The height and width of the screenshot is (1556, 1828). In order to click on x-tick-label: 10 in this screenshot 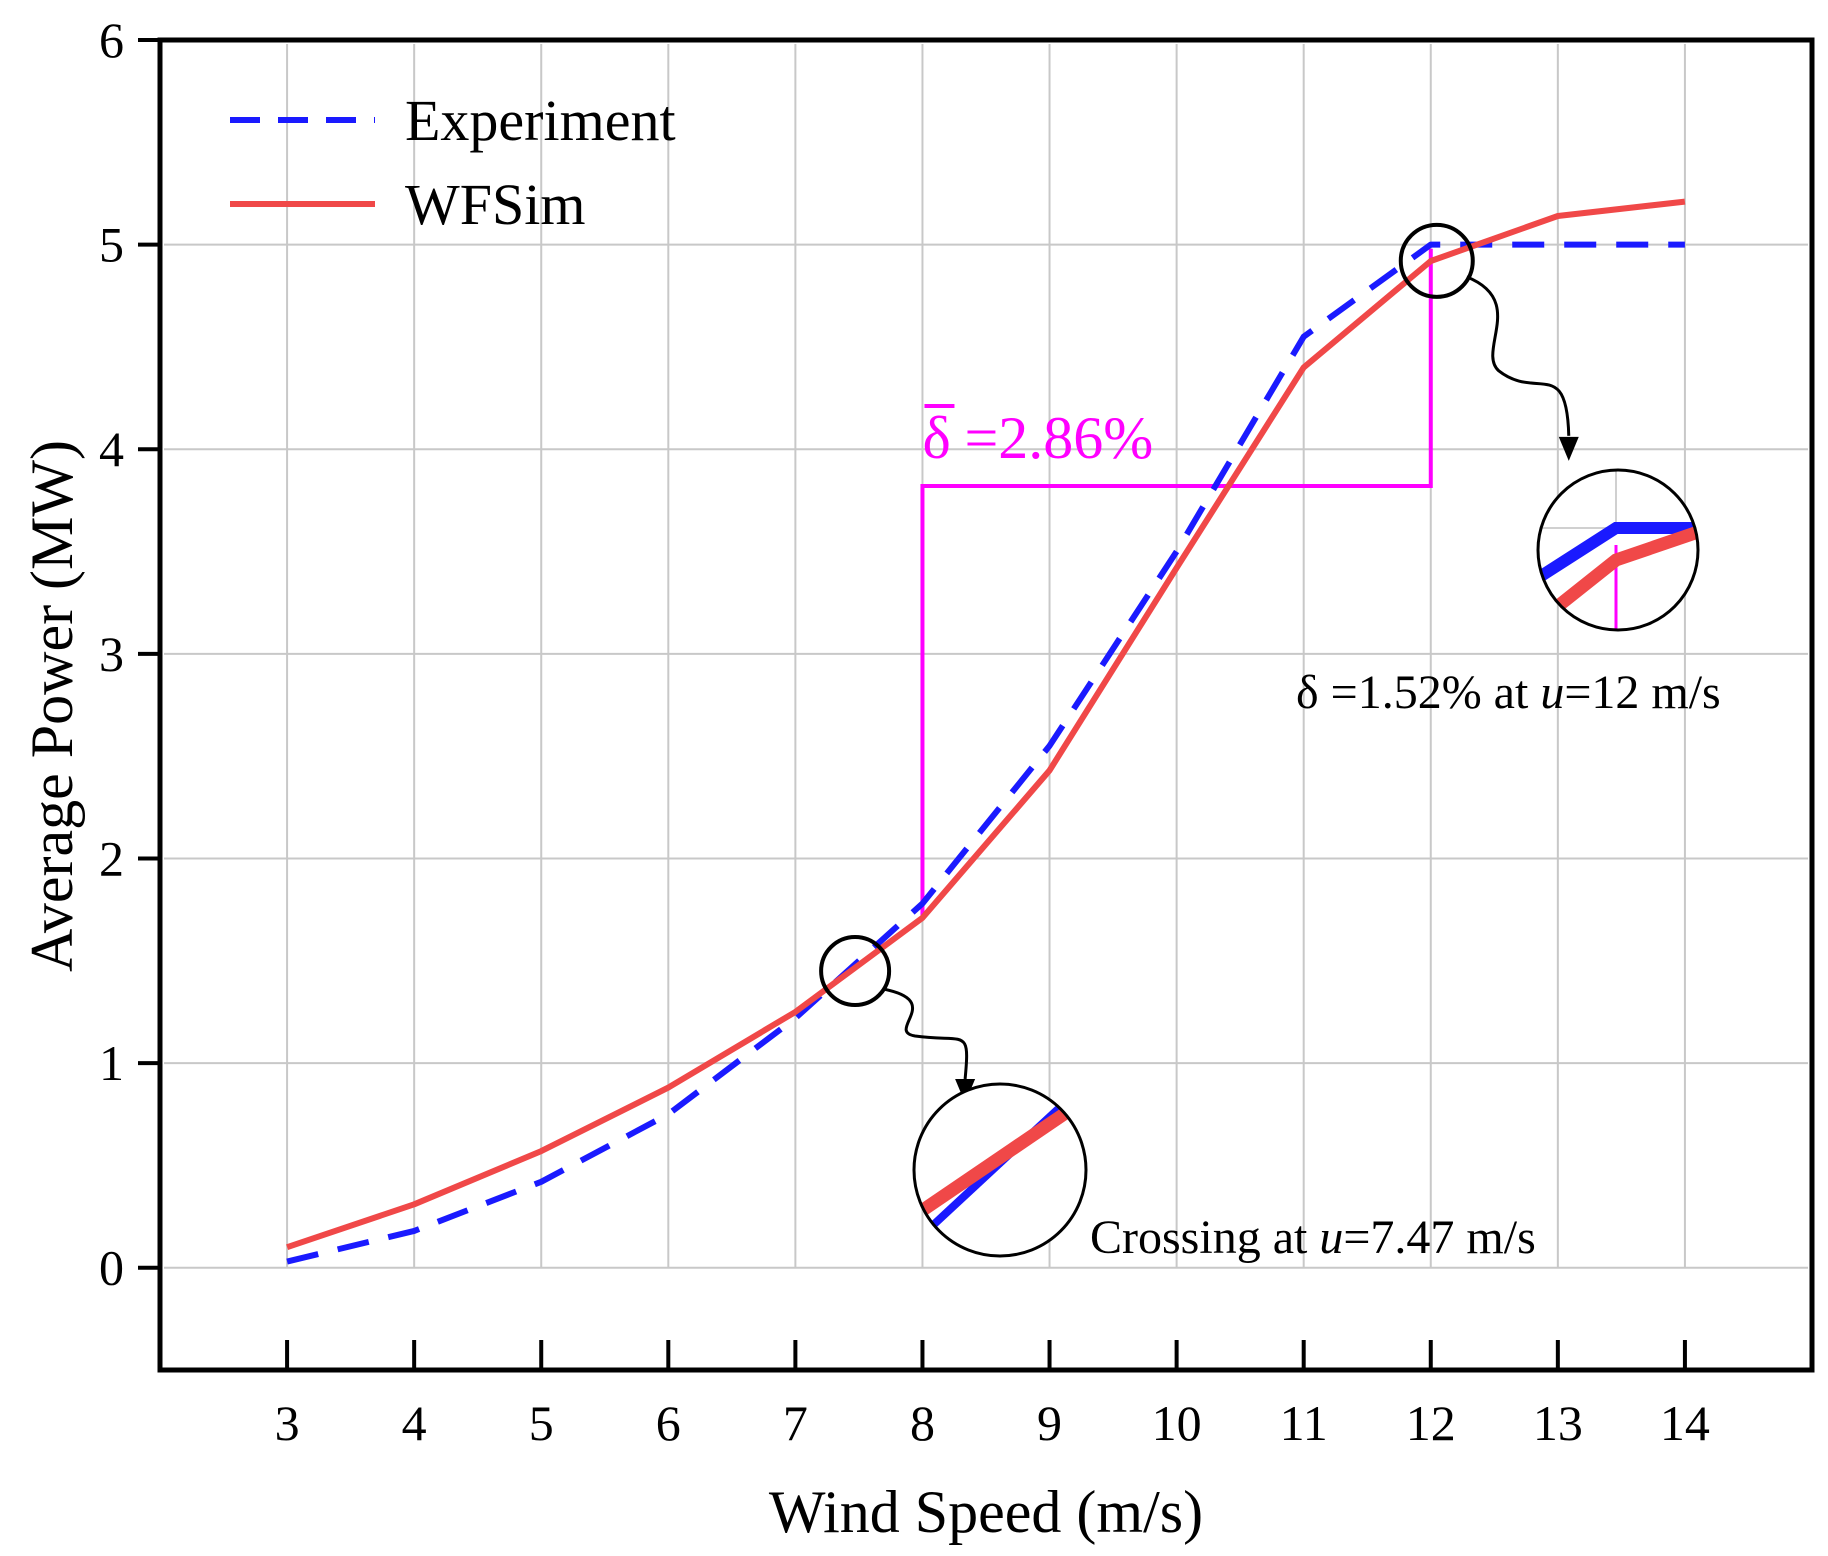, I will do `click(1177, 1423)`.